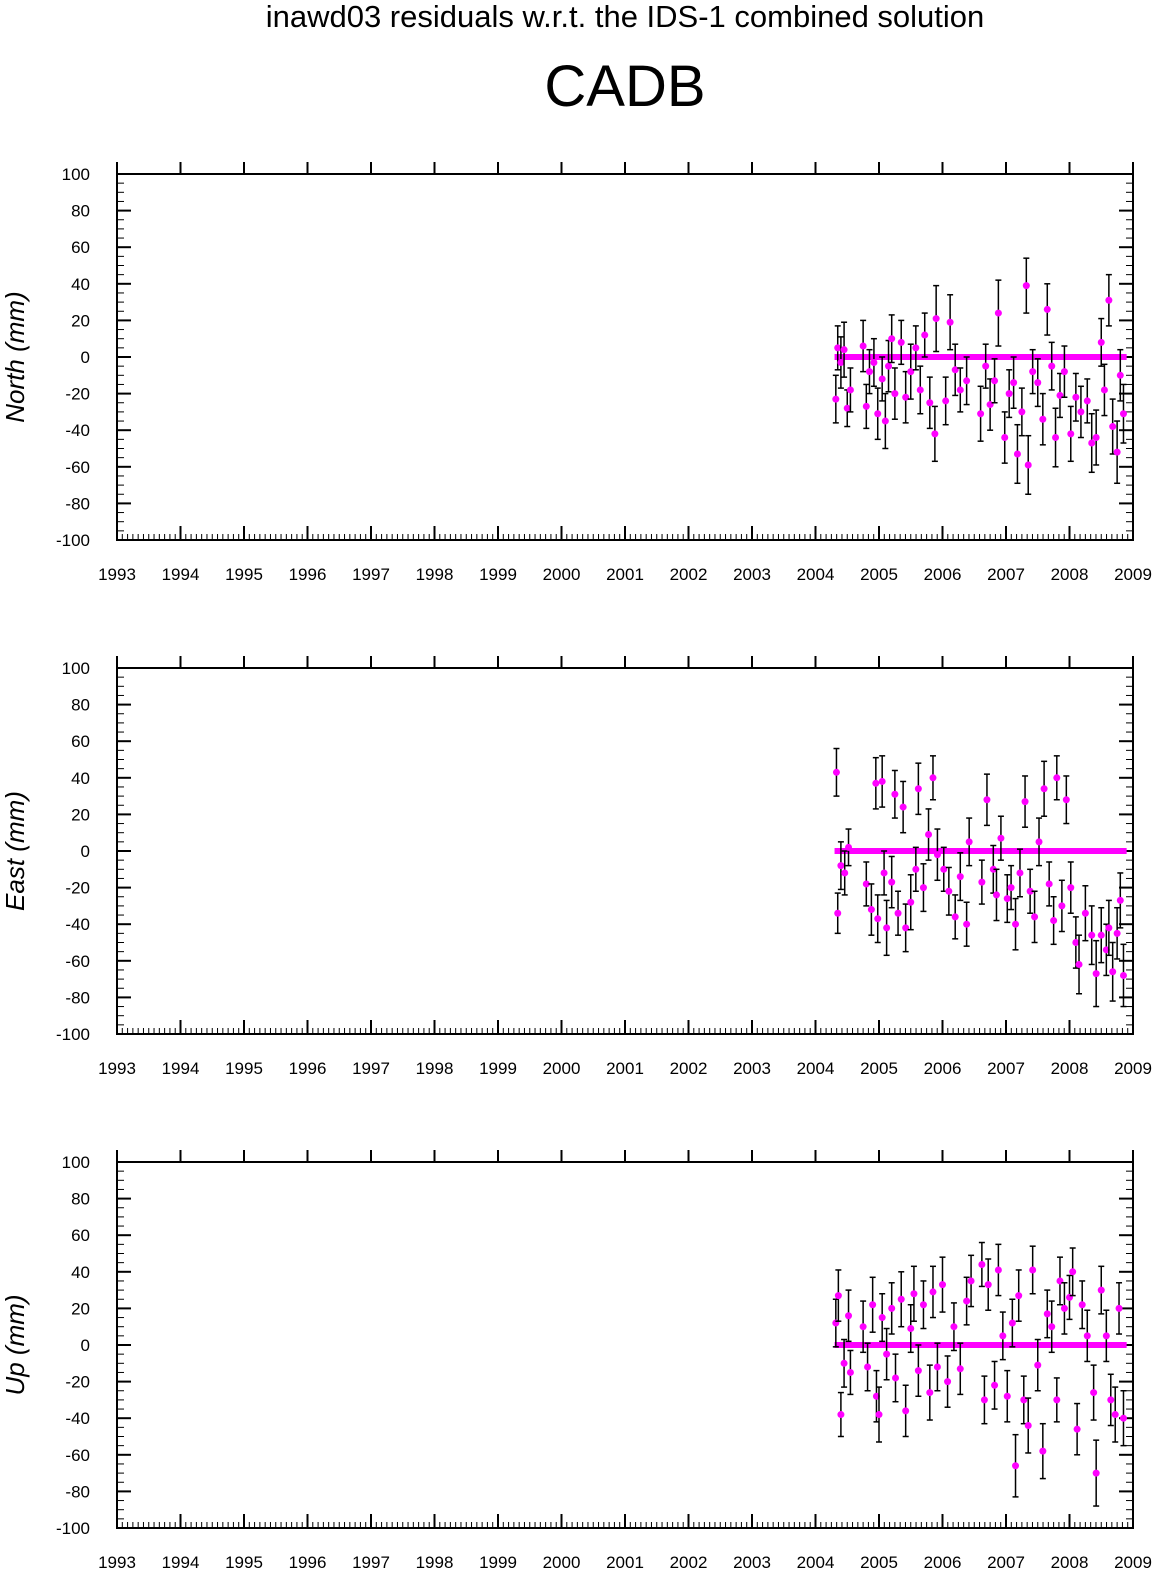 The width and height of the screenshot is (1160, 1575). Describe the element at coordinates (1070, 574) in the screenshot. I see `x-tick-label: 2008` at that location.